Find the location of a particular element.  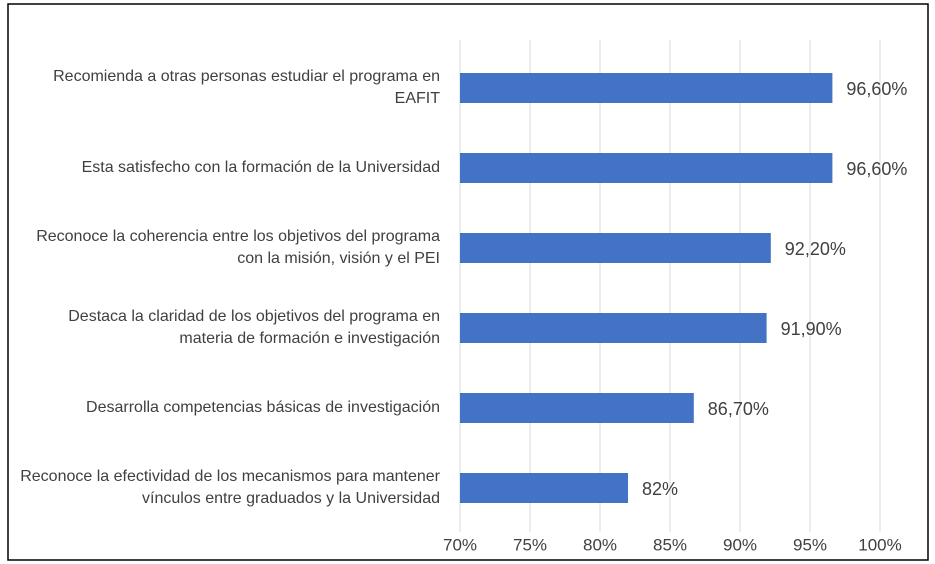

x-tick-label: 100% is located at coordinates (879, 544).